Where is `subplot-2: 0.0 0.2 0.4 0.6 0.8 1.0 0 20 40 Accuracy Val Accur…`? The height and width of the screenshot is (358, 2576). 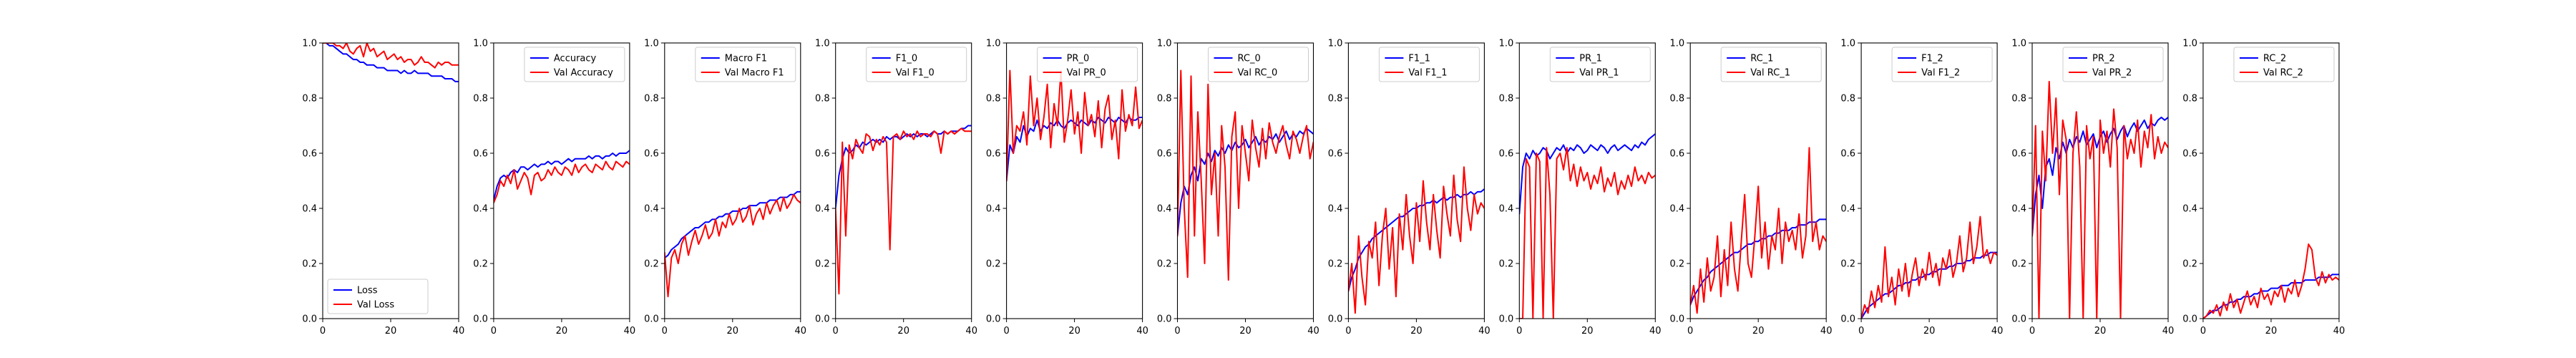
subplot-2: 0.0 0.2 0.4 0.6 0.8 1.0 0 20 40 Accuracy Val Accur… is located at coordinates (554, 188).